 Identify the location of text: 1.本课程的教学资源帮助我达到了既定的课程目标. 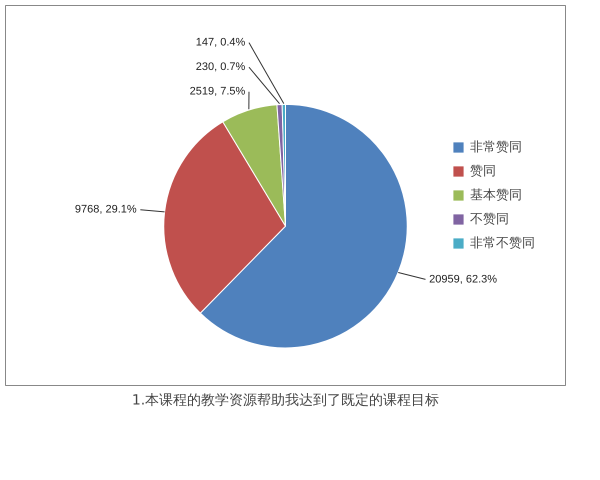
(286, 400).